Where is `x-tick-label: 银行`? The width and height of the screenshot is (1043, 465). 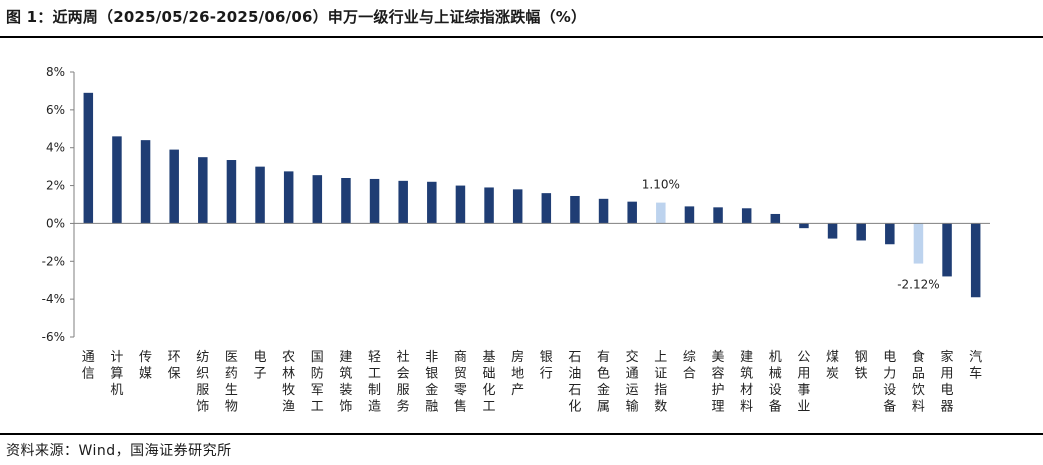
x-tick-label: 银行 is located at coordinates (546, 366).